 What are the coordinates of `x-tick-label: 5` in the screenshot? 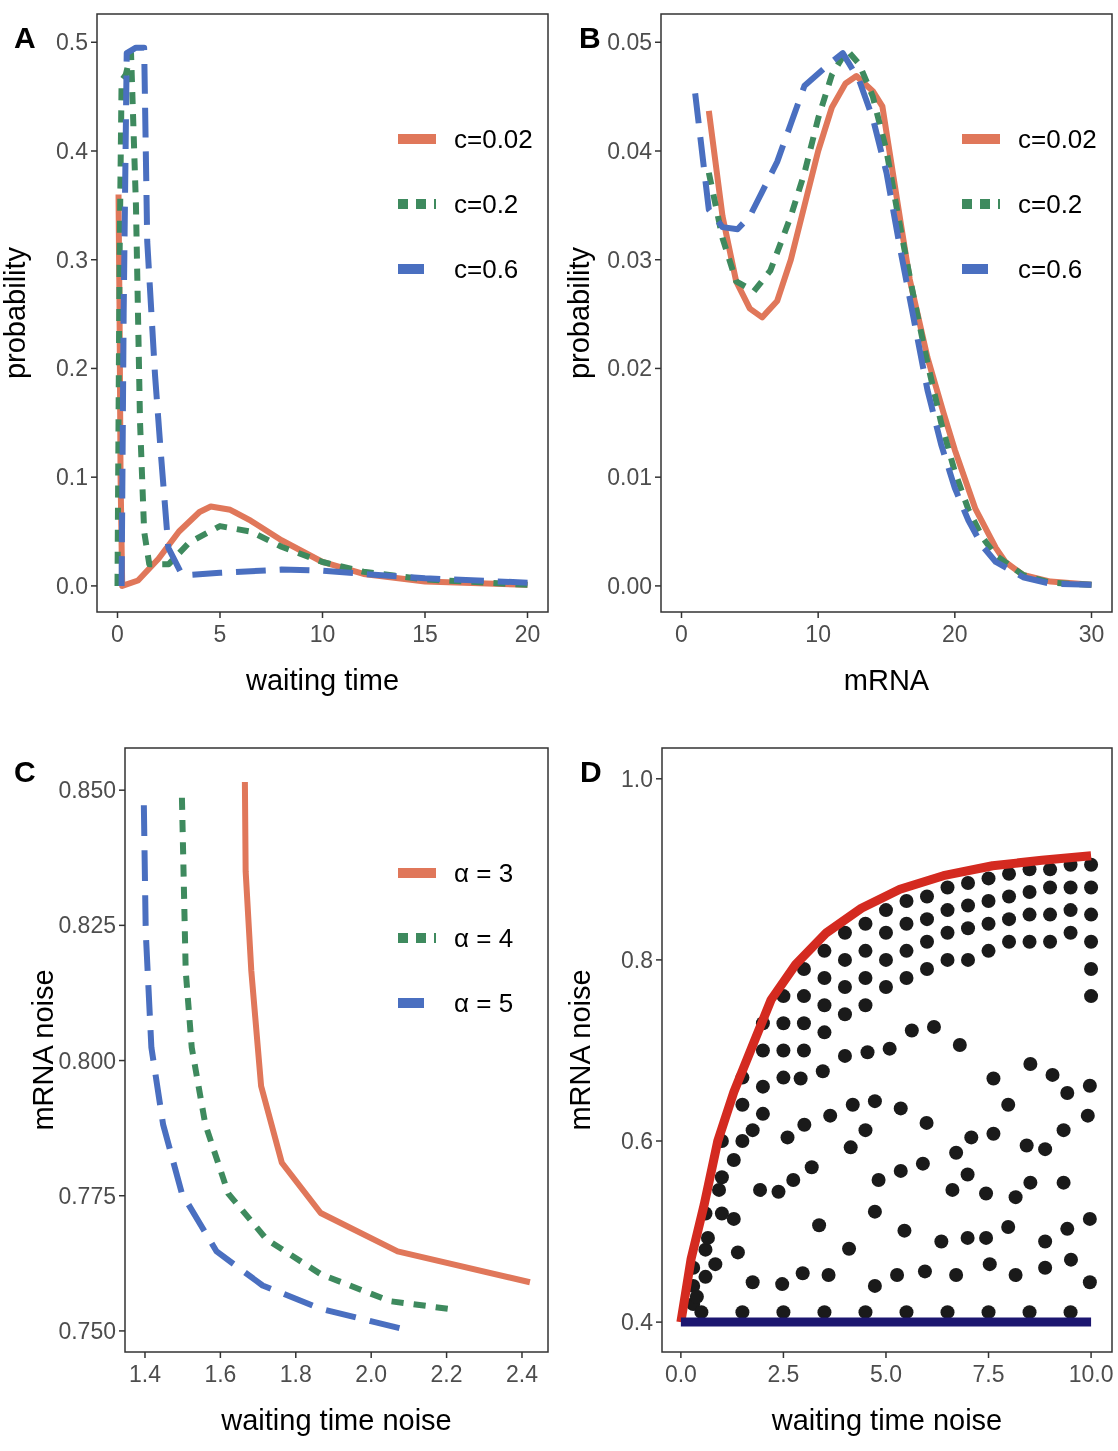 It's located at (220, 634).